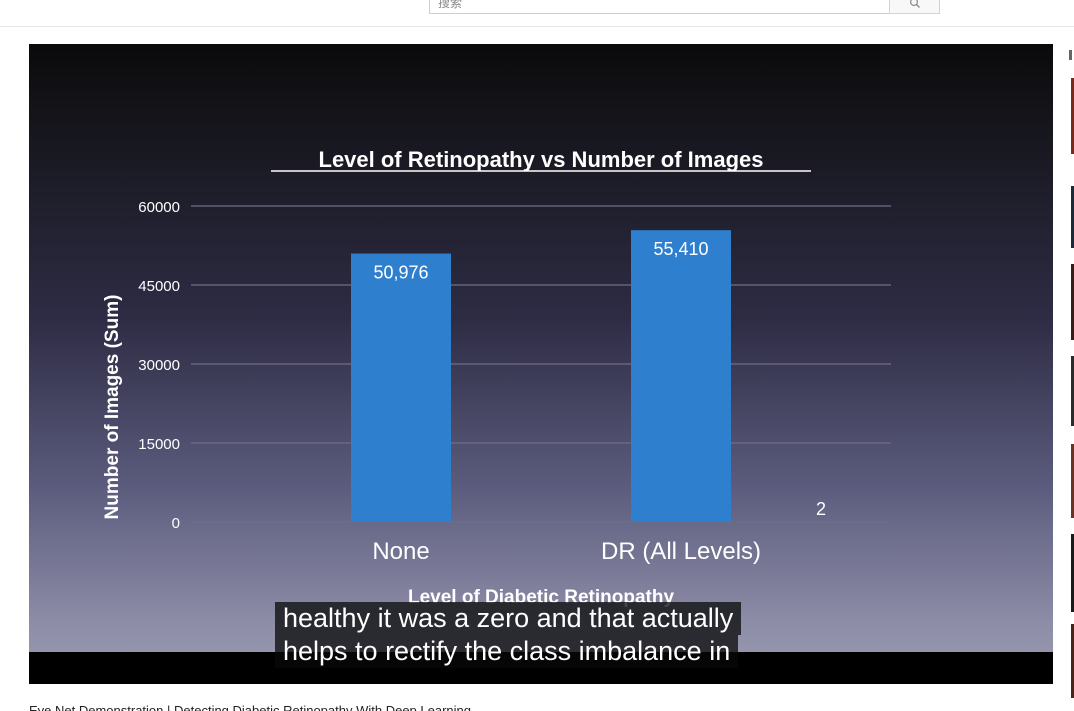 This screenshot has height=711, width=1074. I want to click on top-bar, so click(537, 13).